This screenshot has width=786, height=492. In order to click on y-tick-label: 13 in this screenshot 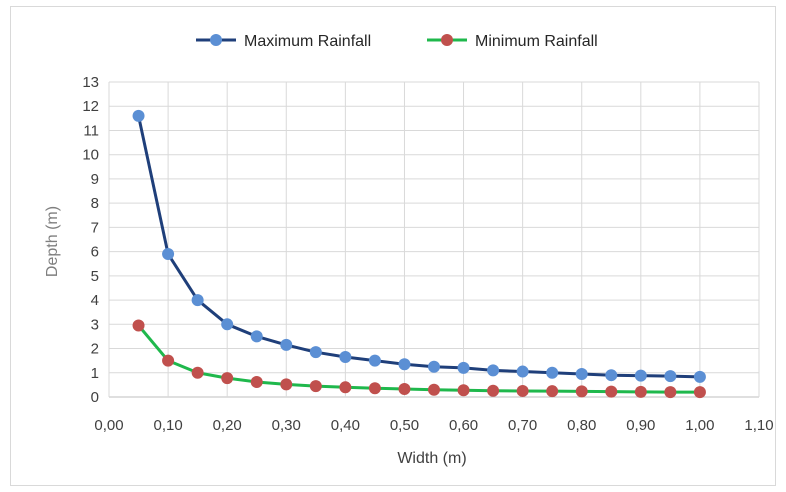, I will do `click(90, 82)`.